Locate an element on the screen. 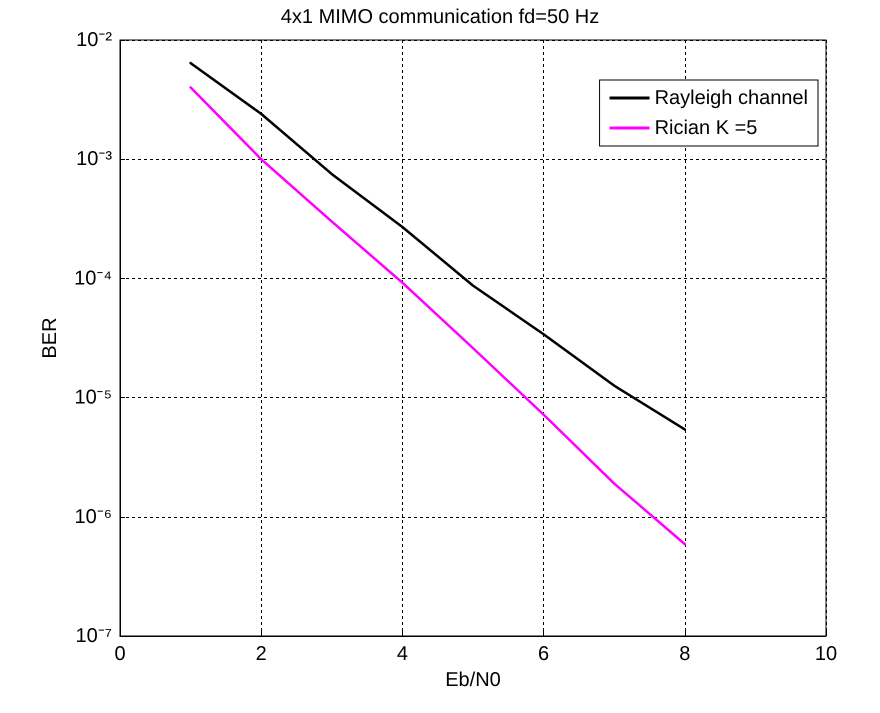  x-tick-label: 8 is located at coordinates (684, 654).